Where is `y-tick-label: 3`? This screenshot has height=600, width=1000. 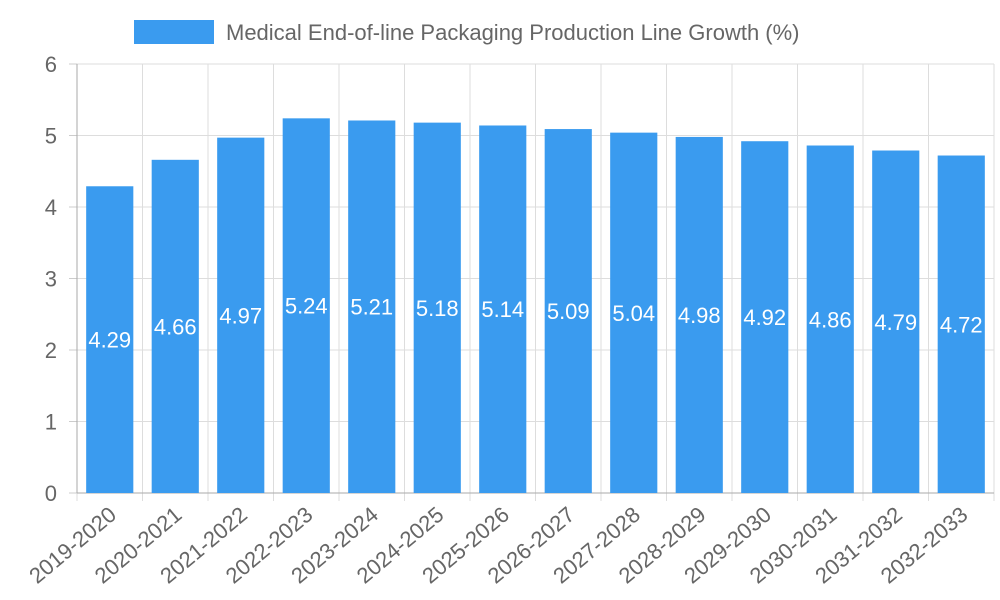 y-tick-label: 3 is located at coordinates (51, 279).